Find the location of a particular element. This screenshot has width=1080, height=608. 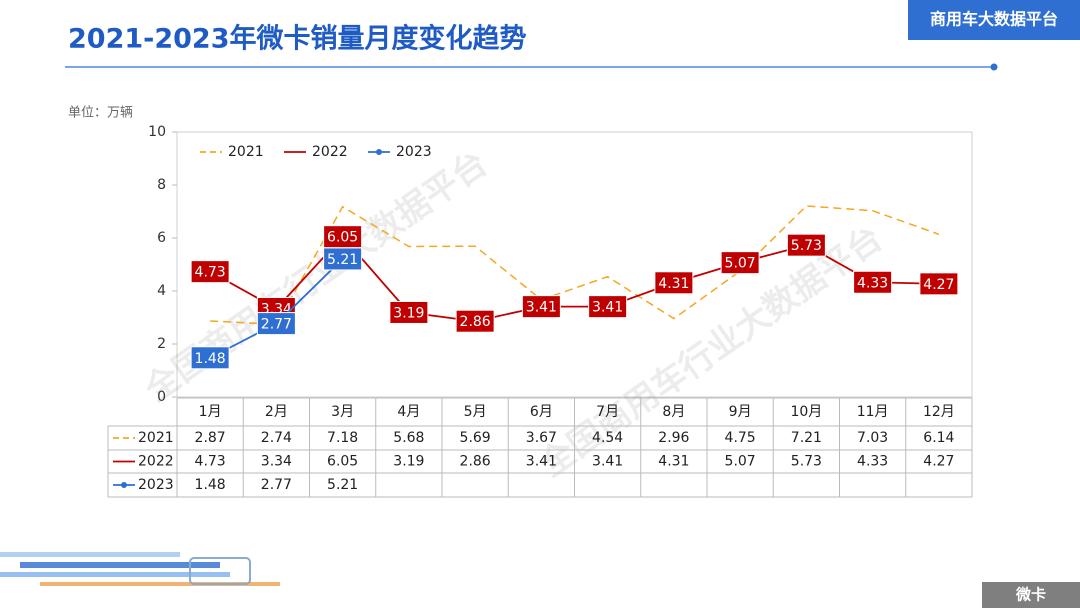

y-tick-label: 0 is located at coordinates (161, 397).